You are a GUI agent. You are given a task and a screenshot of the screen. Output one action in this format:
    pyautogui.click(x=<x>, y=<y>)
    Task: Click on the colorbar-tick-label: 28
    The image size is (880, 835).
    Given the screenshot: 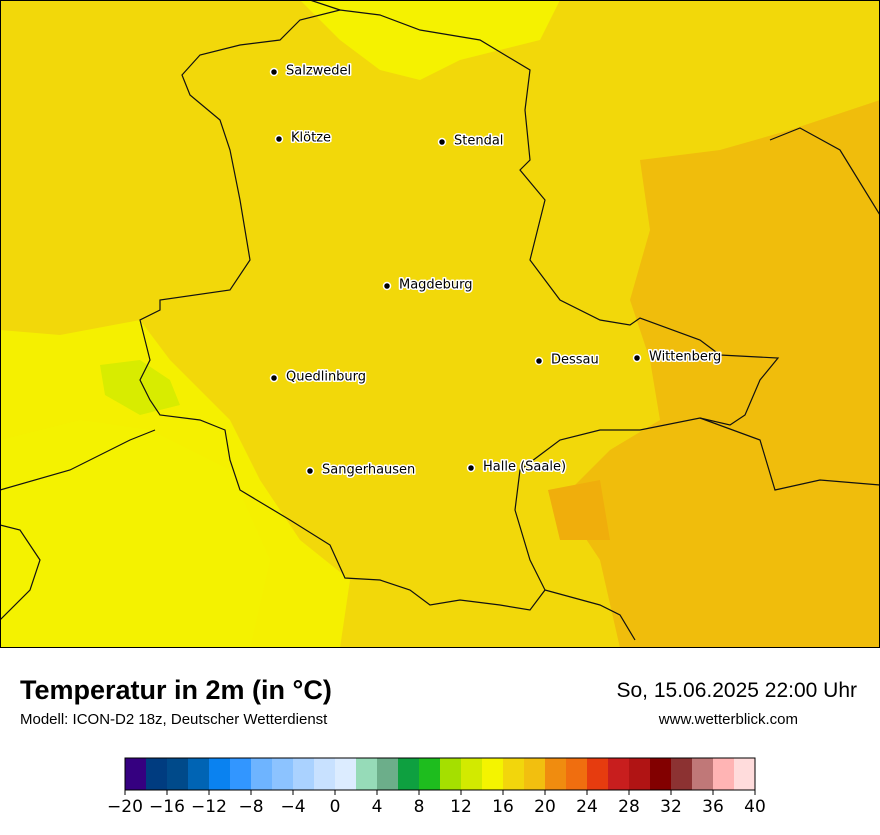 What is the action you would take?
    pyautogui.click(x=629, y=807)
    